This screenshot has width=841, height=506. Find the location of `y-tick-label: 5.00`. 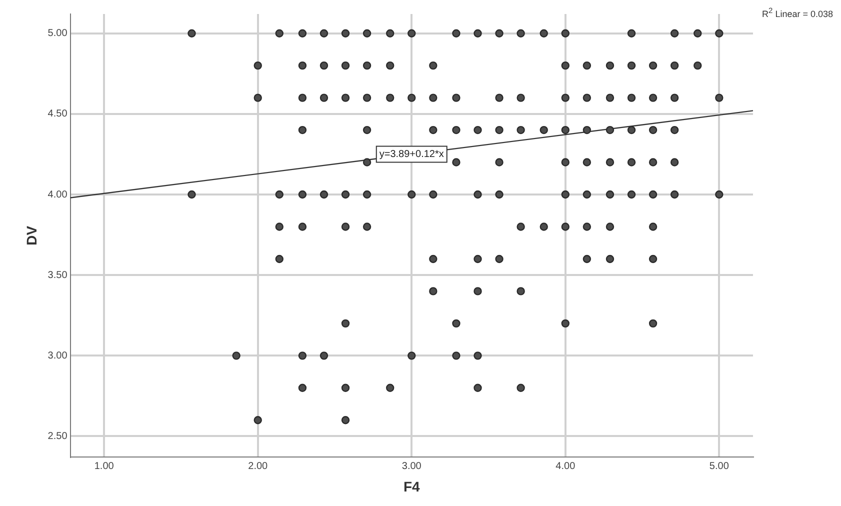

y-tick-label: 5.00 is located at coordinates (58, 34).